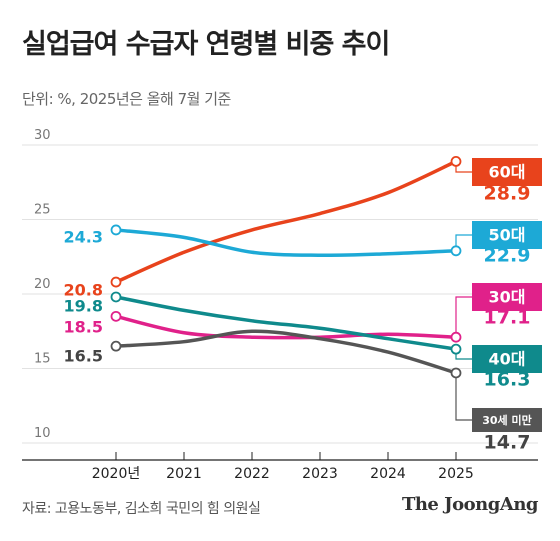  I want to click on source-note: 자료: 고용노동부, 김소희 국민의 힘 의원실, so click(141, 509).